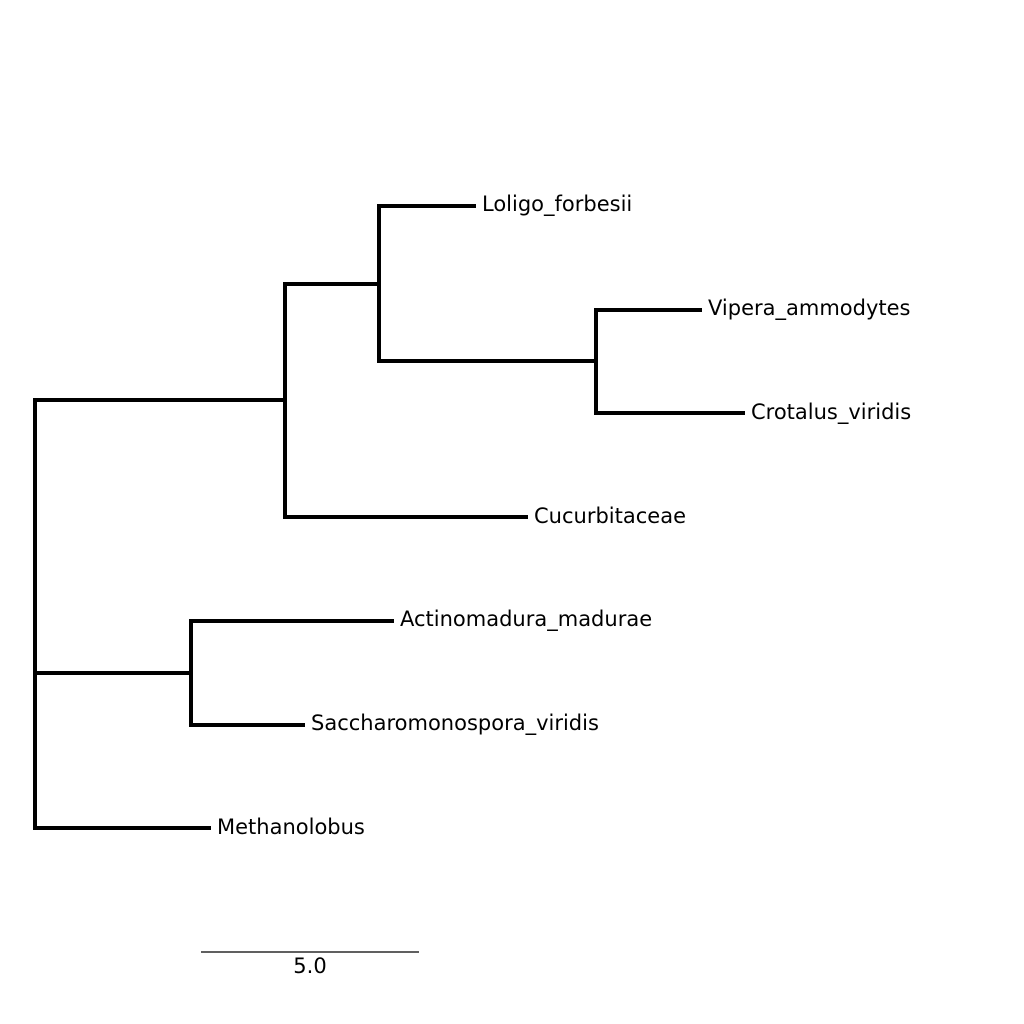 The width and height of the screenshot is (1024, 1024). I want to click on leaf-label-actinomadura: Actinomadura_madurae, so click(526, 619).